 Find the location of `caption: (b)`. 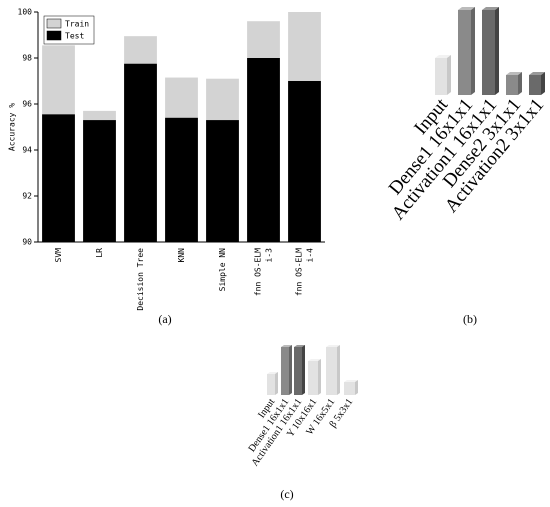

caption: (b) is located at coordinates (470, 319).